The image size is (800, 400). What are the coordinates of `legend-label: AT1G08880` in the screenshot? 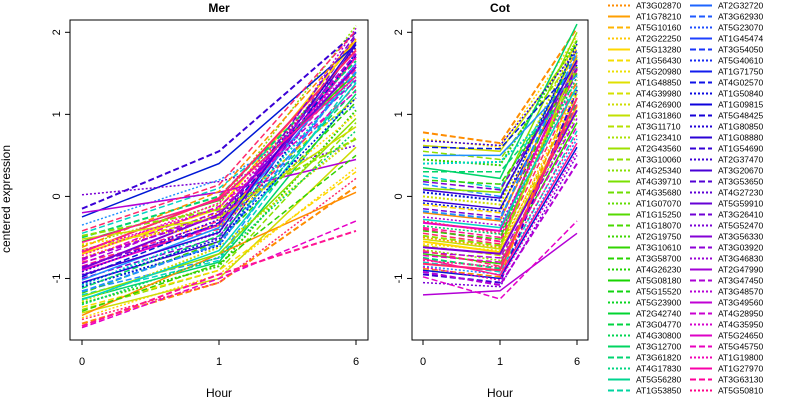 It's located at (740, 138).